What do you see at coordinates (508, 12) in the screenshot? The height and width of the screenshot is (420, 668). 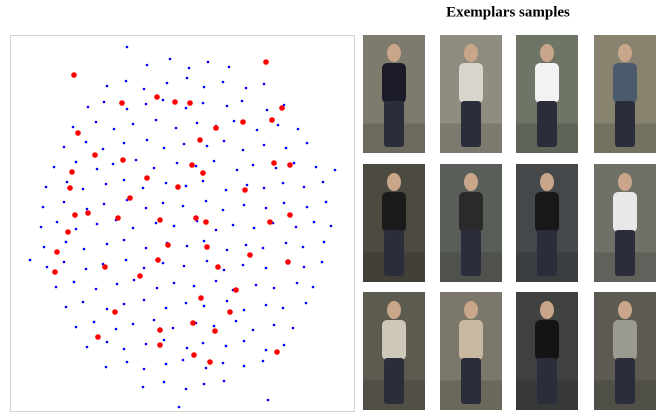 I see `exemplars-title: Exemplars samples` at bounding box center [508, 12].